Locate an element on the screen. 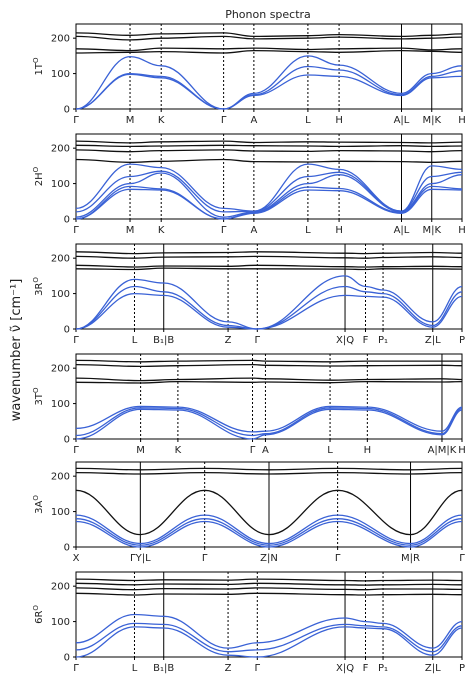 The image size is (474, 680). x-tick-label: A|M|K is located at coordinates (442, 450).